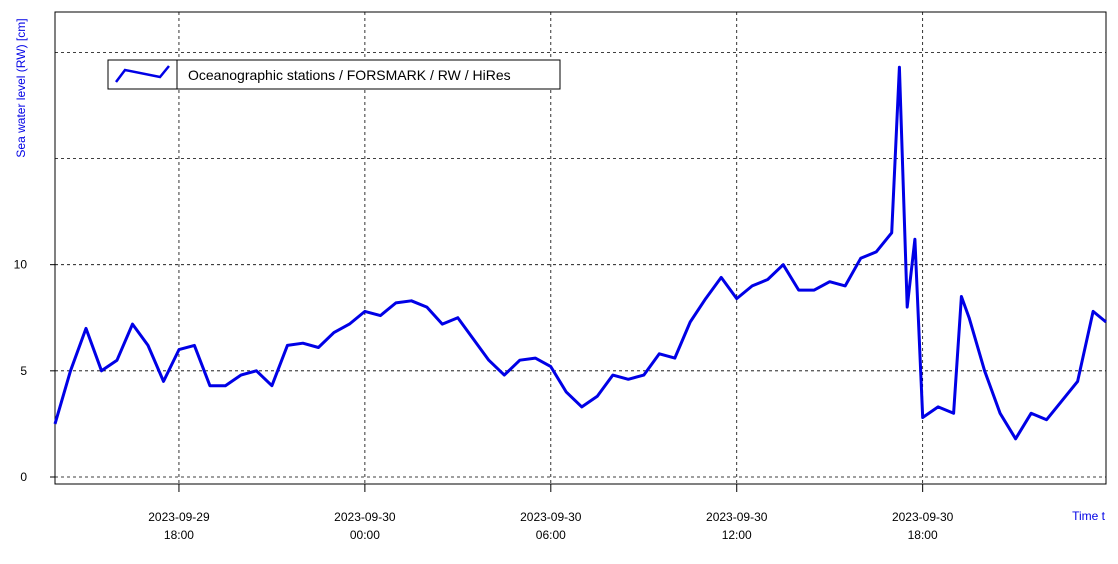  Describe the element at coordinates (23, 477) in the screenshot. I see `y-tick-label: 0` at that location.